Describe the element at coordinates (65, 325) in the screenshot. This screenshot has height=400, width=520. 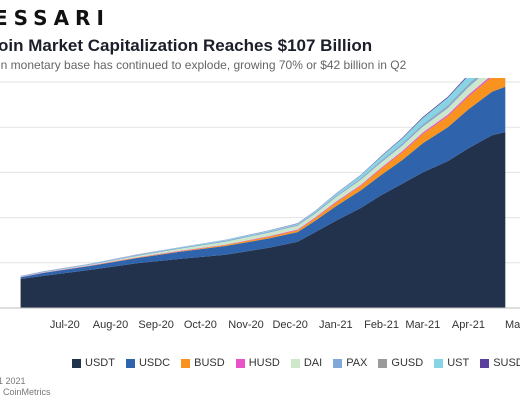
I see `x-tick-label-0: Jul-20` at that location.